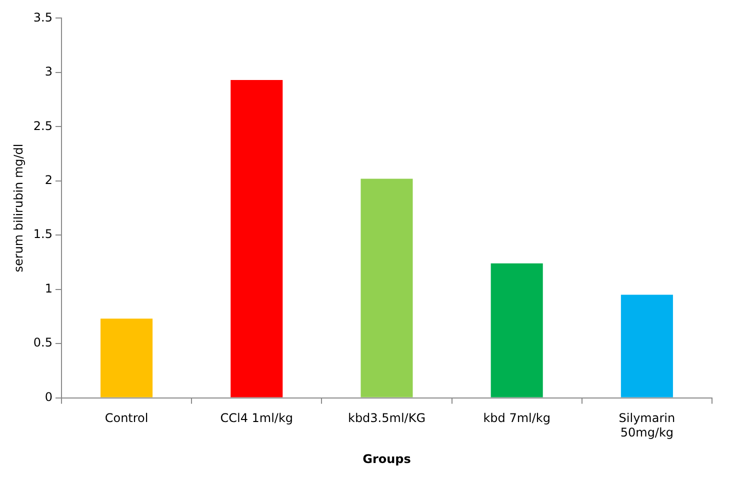 The height and width of the screenshot is (479, 730). I want to click on y-tick-label: 2, so click(48, 180).